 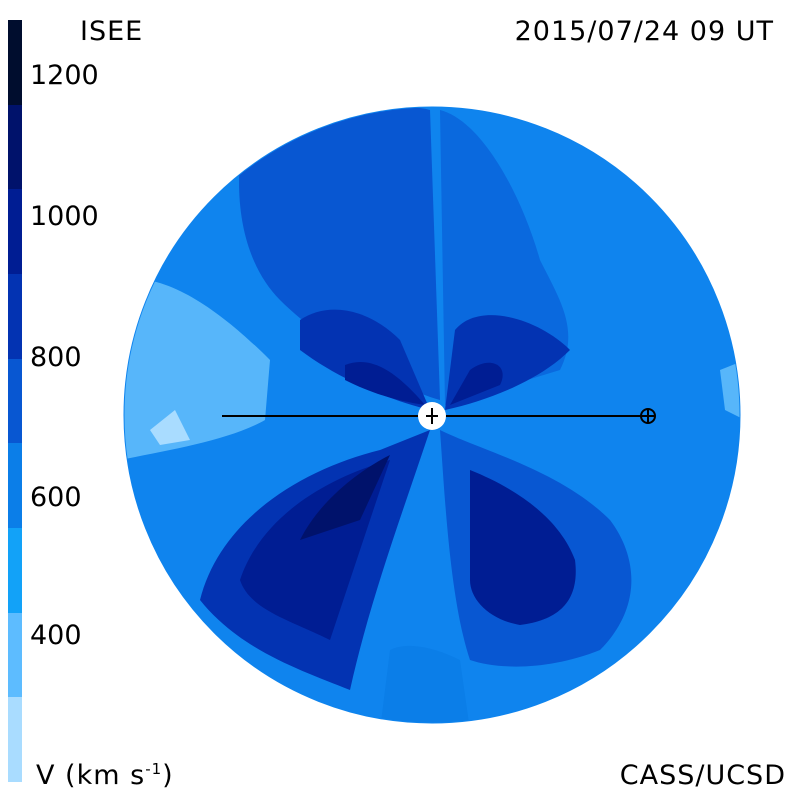 What do you see at coordinates (154, 769) in the screenshot?
I see `units-exponent: -1` at bounding box center [154, 769].